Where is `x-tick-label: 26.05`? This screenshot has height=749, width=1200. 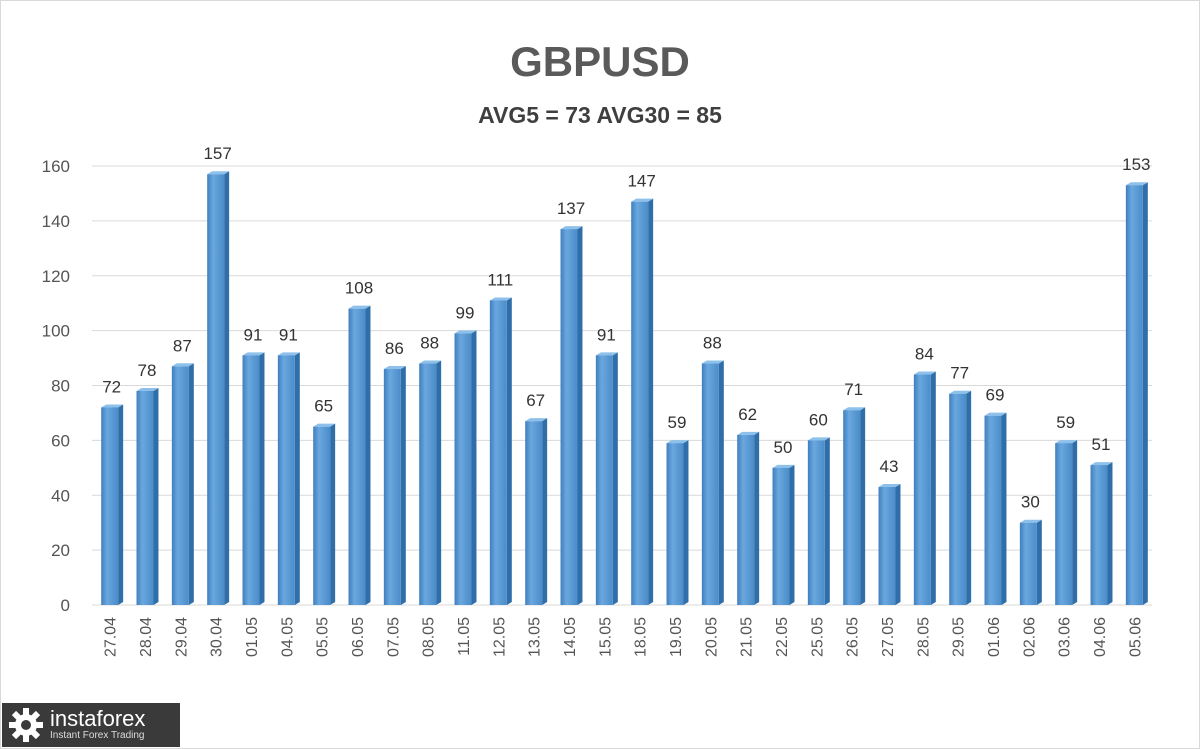 x-tick-label: 26.05 is located at coordinates (853, 637).